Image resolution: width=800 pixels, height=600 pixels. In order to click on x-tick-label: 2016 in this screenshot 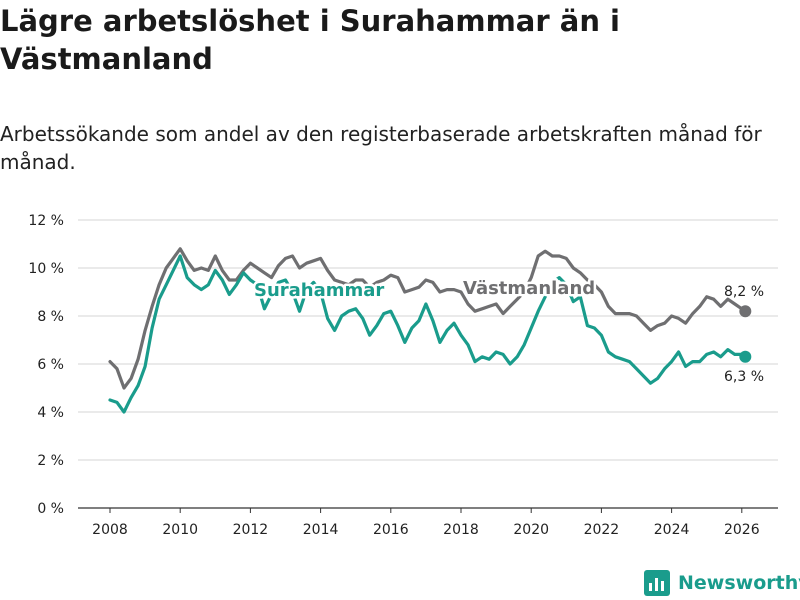, I will do `click(391, 530)`.